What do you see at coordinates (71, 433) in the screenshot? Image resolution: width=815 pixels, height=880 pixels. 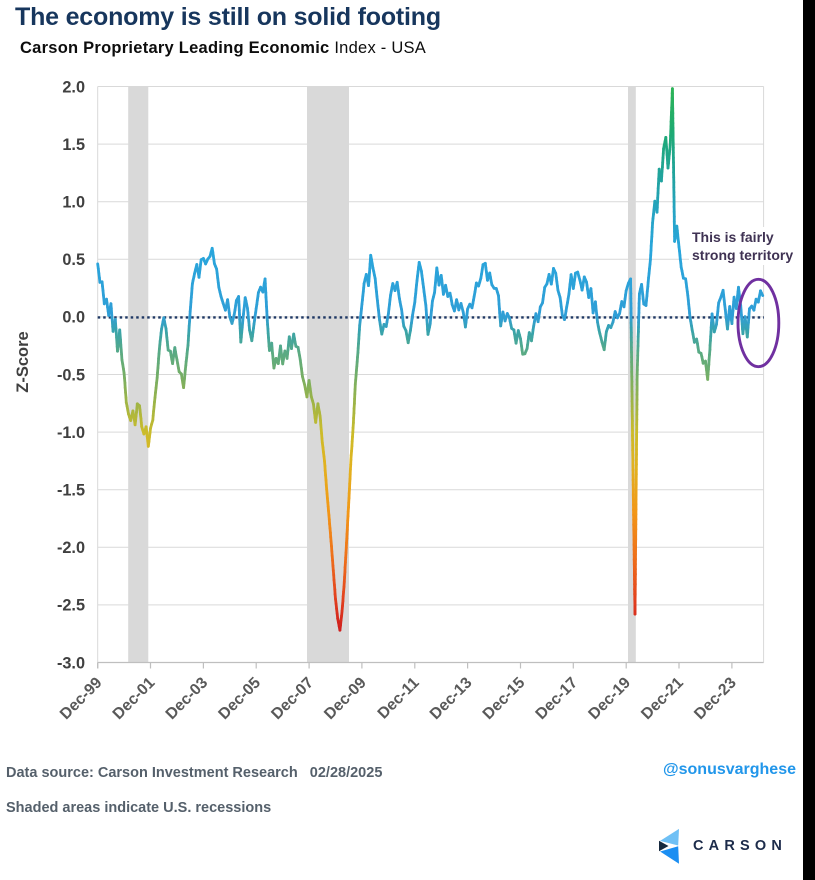 I see `svg-text: -1.0` at bounding box center [71, 433].